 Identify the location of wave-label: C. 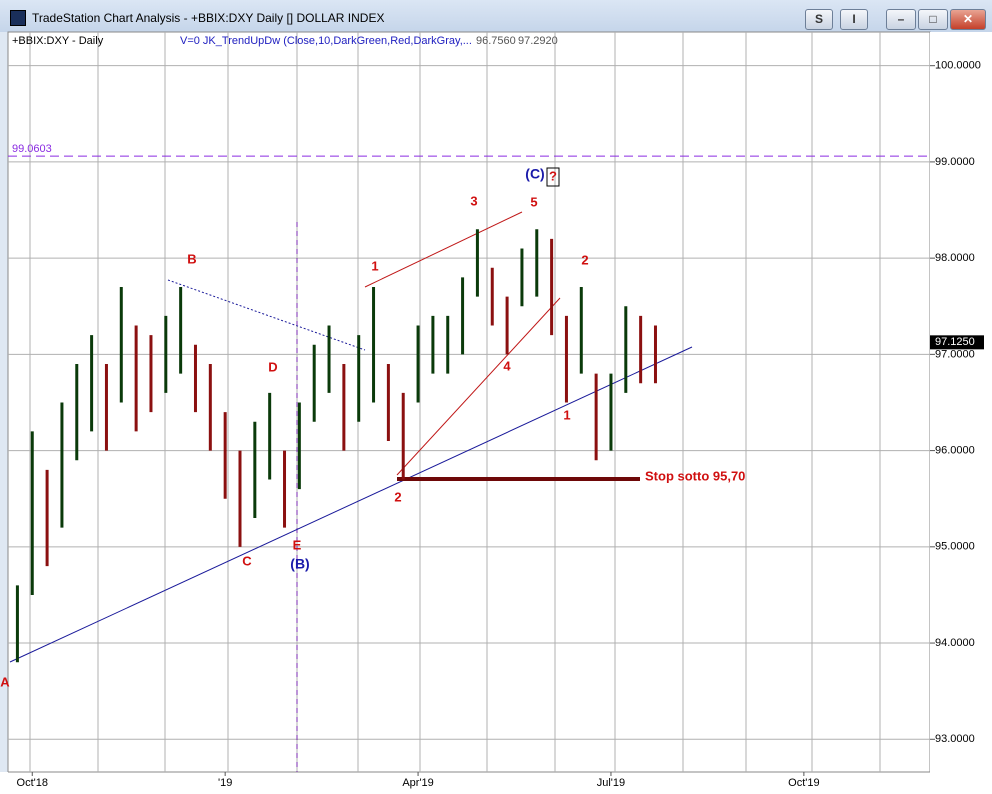
(247, 560).